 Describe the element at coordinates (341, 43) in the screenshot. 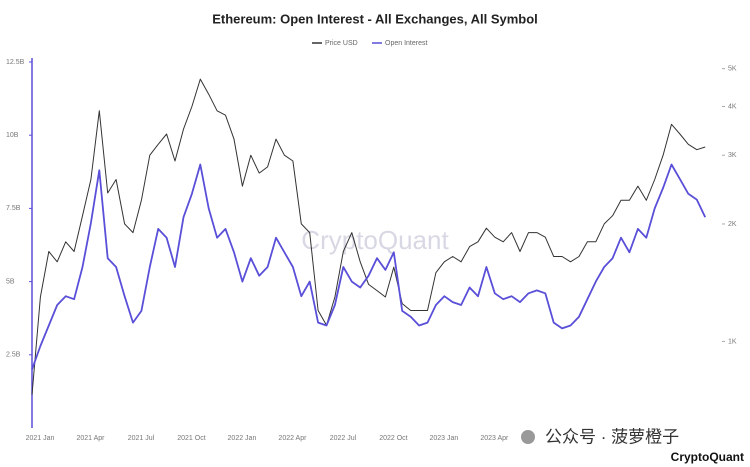

I see `legend-label: Price USD` at that location.